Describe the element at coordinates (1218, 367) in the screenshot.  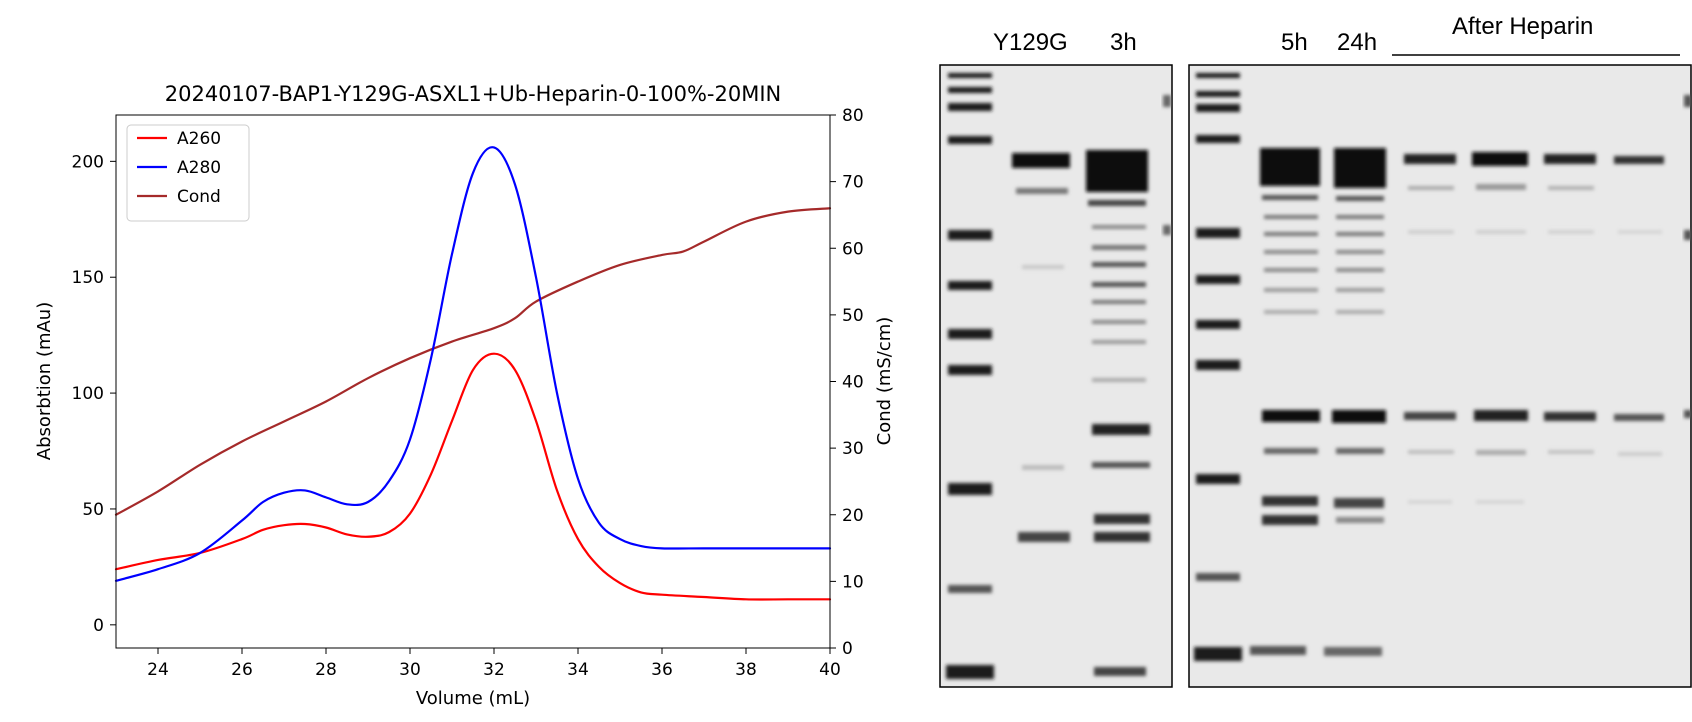
I see `ladder-bands-right` at that location.